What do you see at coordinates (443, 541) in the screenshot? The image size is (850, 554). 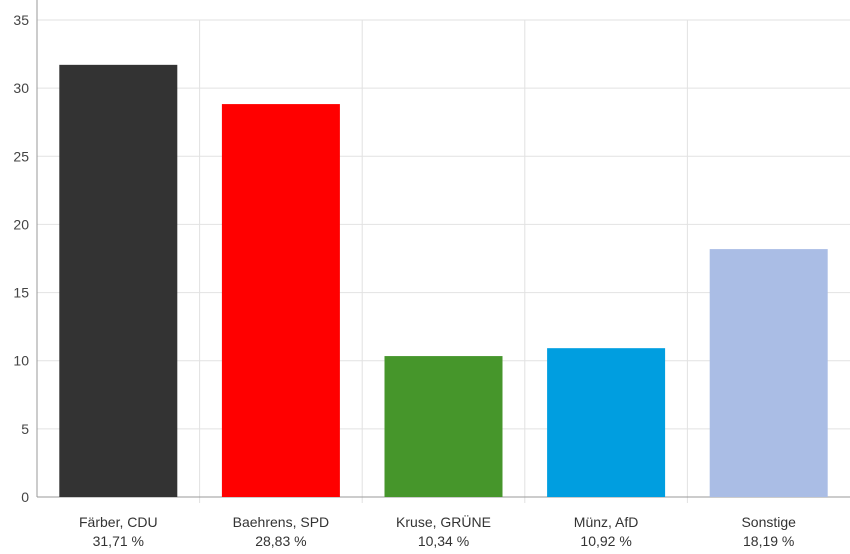 I see `bar-value-label: 10,34 %` at bounding box center [443, 541].